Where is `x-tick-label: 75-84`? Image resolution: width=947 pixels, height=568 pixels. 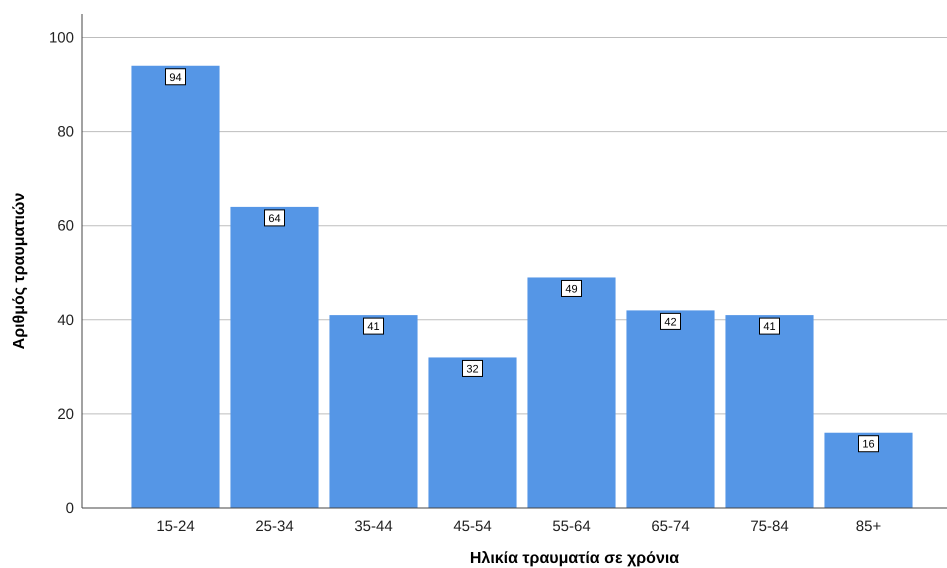
x-tick-label: 75-84 is located at coordinates (769, 526).